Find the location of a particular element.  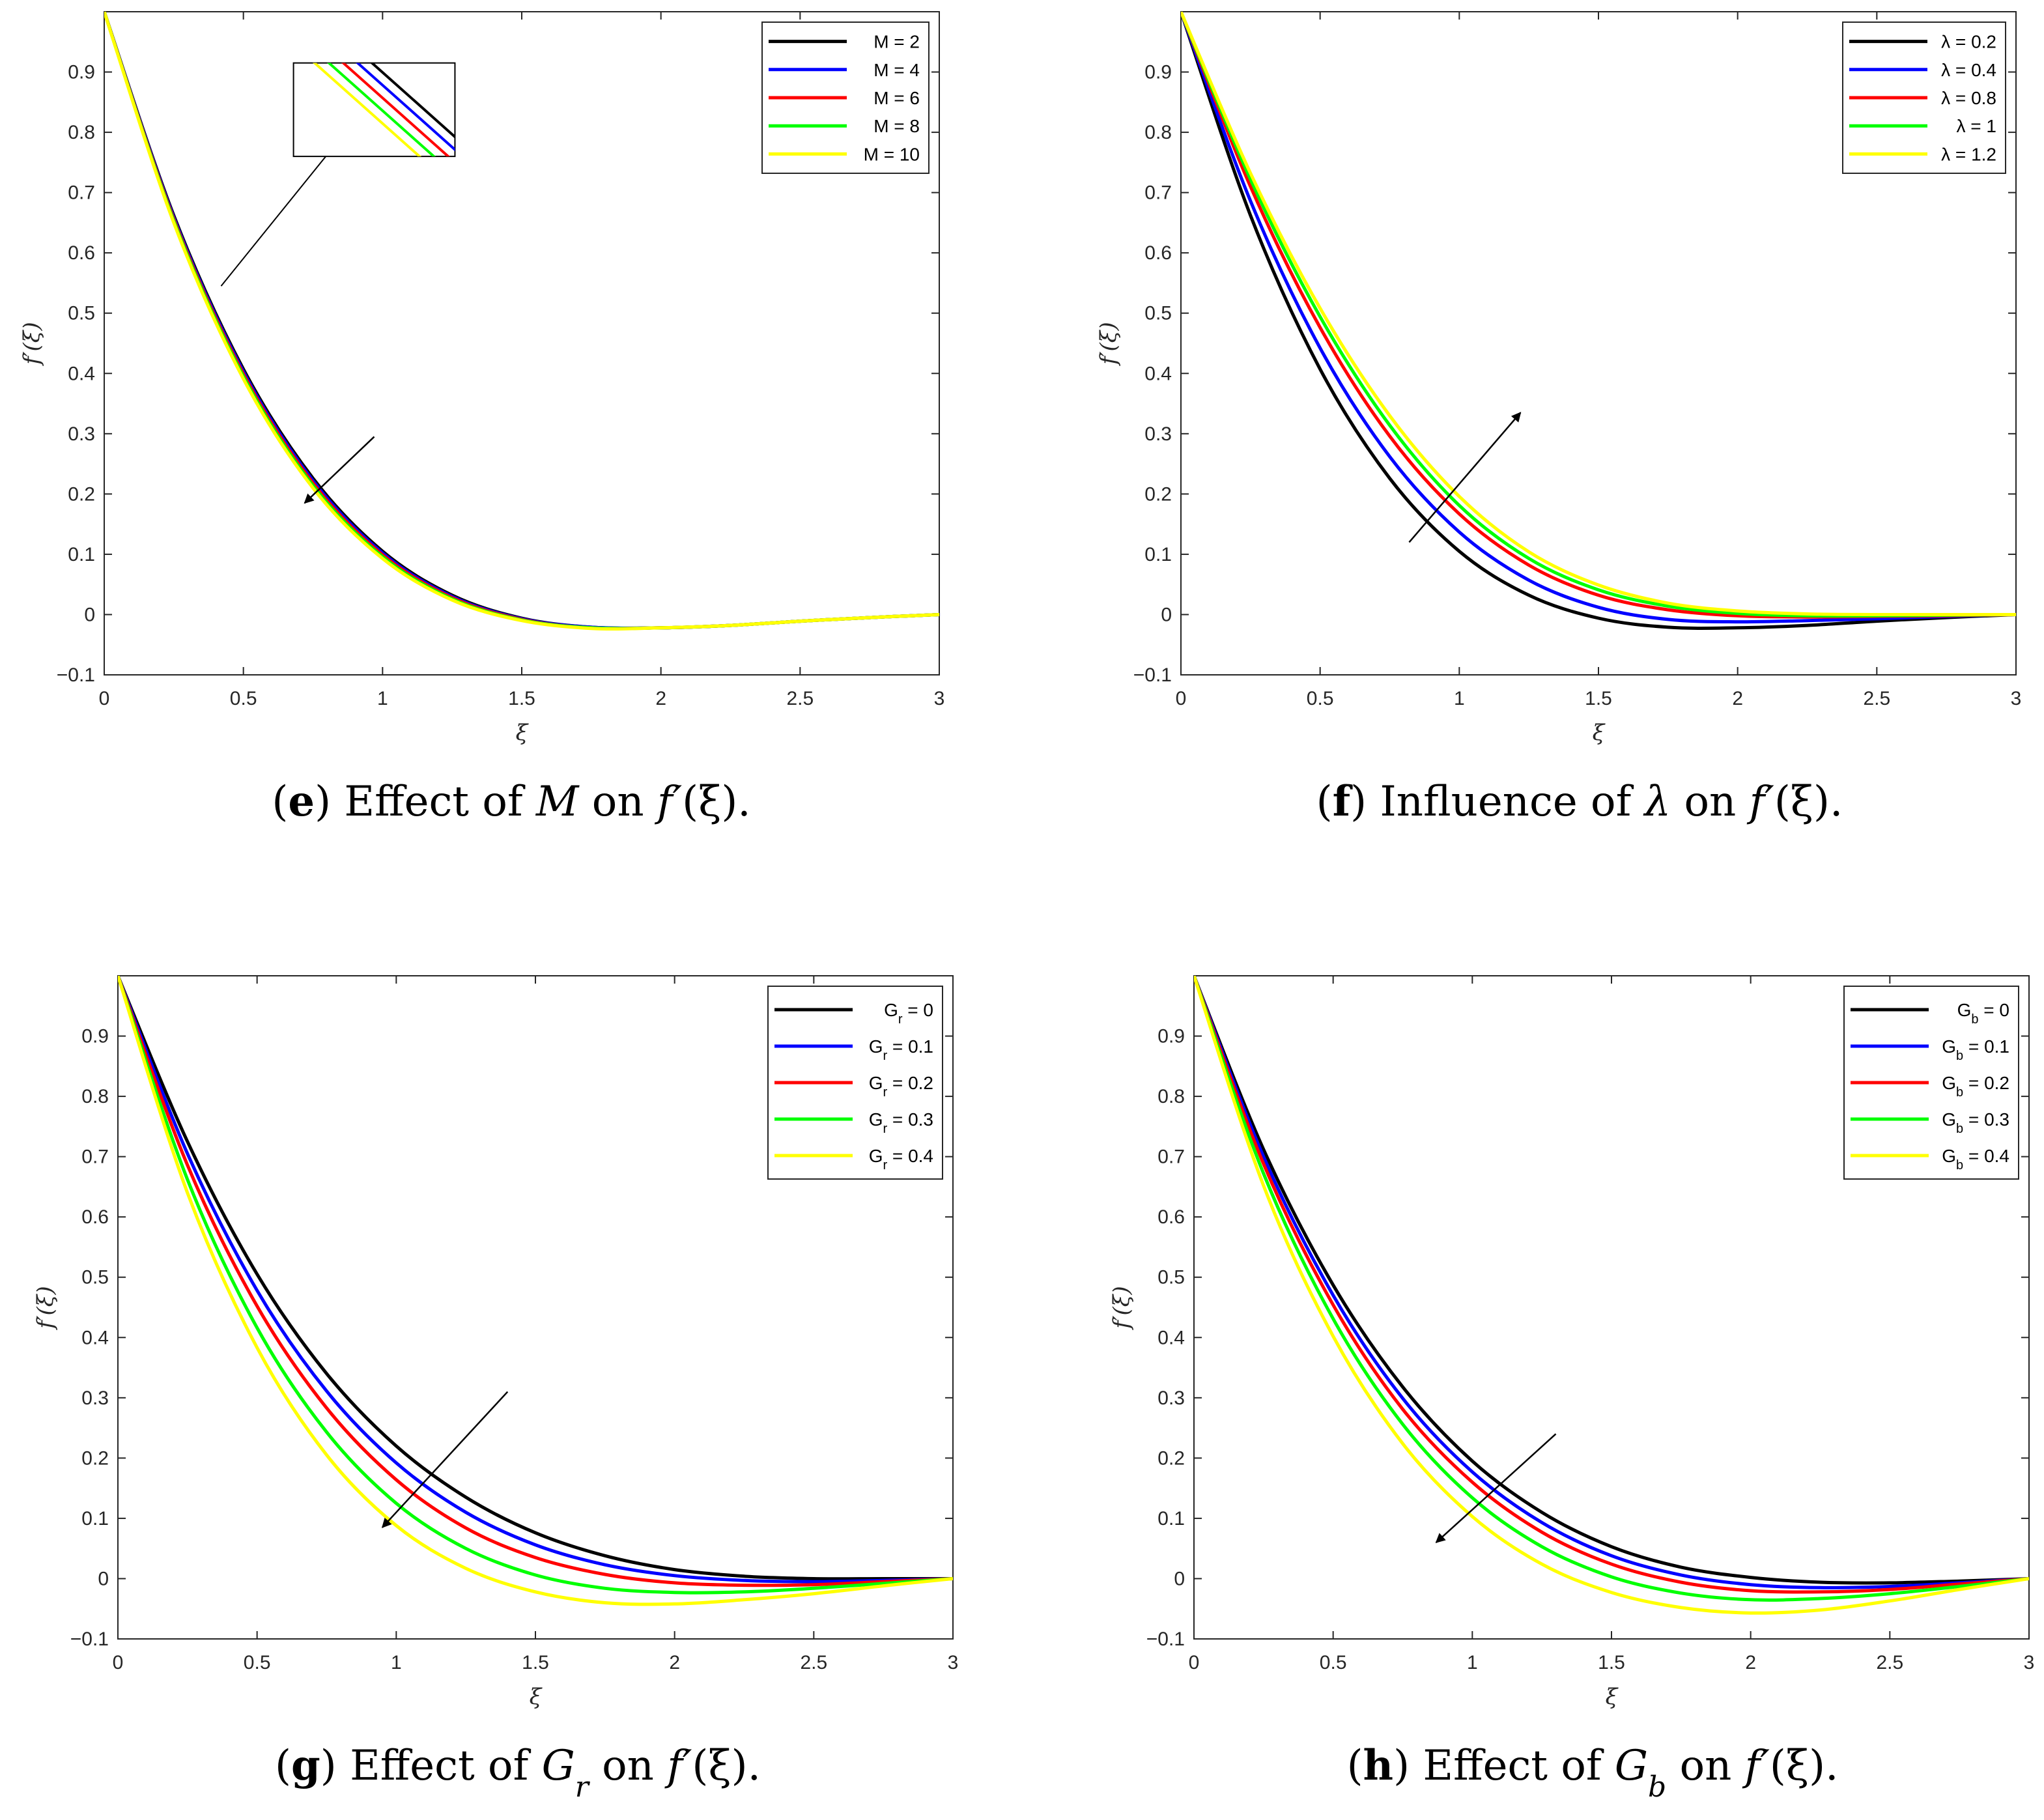

legend-label: M = 6 is located at coordinates (897, 98).